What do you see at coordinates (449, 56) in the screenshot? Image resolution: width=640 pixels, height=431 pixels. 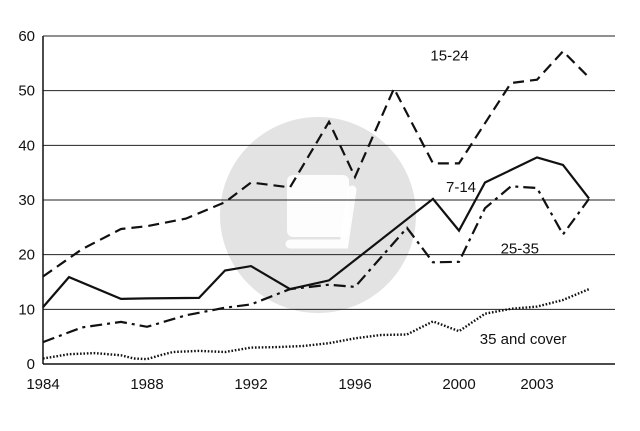 I see `series-label-15-24: 15-24` at bounding box center [449, 56].